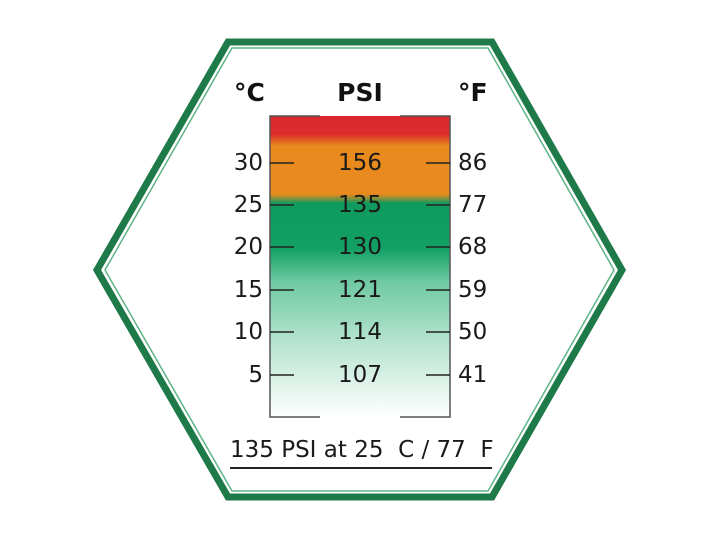 The image size is (720, 540). What do you see at coordinates (248, 290) in the screenshot?
I see `celsius-label: 15` at bounding box center [248, 290].